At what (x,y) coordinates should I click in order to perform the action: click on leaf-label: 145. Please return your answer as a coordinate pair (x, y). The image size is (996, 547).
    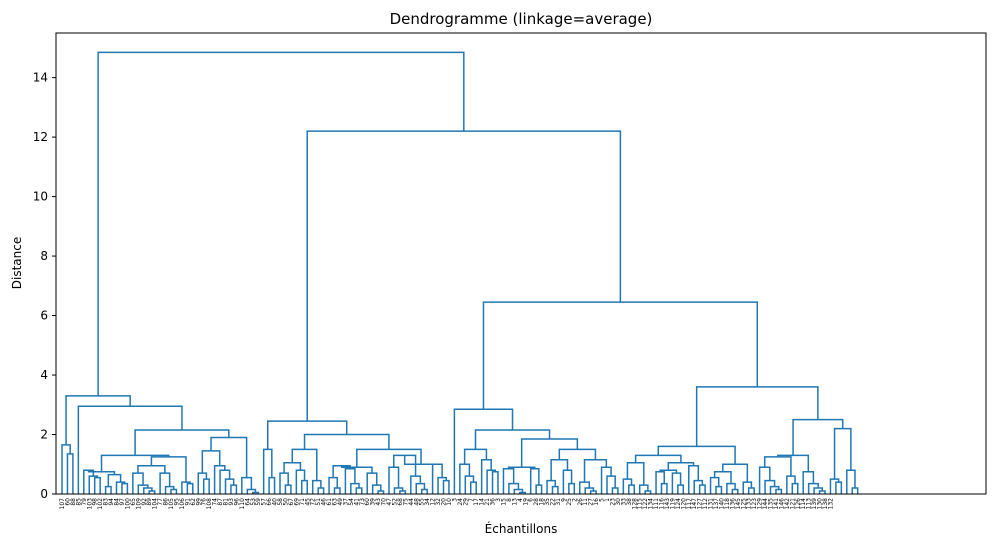
    Looking at the image, I should click on (738, 504).